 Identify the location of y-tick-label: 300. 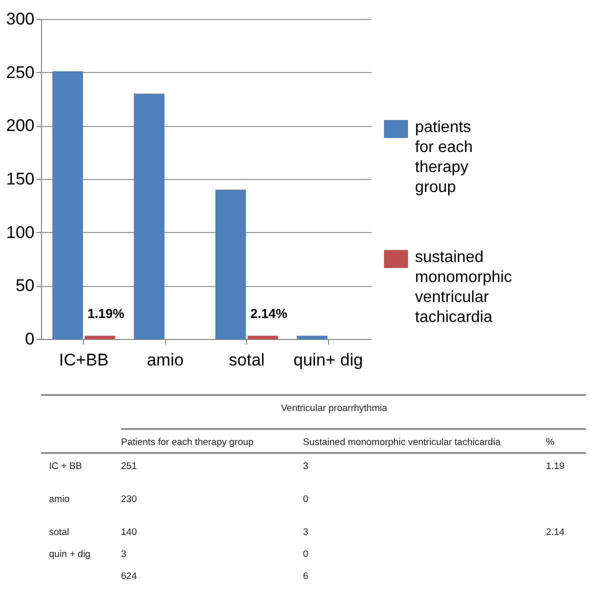
(20, 19).